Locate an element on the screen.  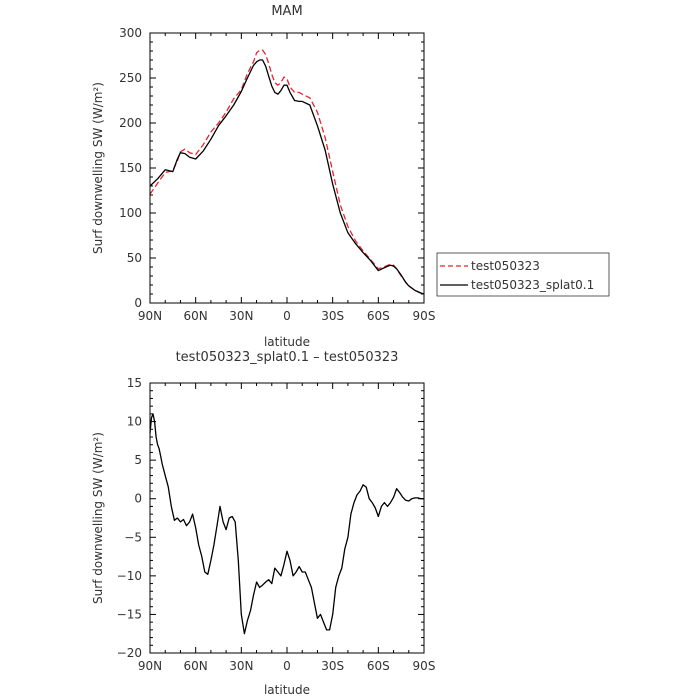
y-tick-label: −5 is located at coordinates (133, 537).